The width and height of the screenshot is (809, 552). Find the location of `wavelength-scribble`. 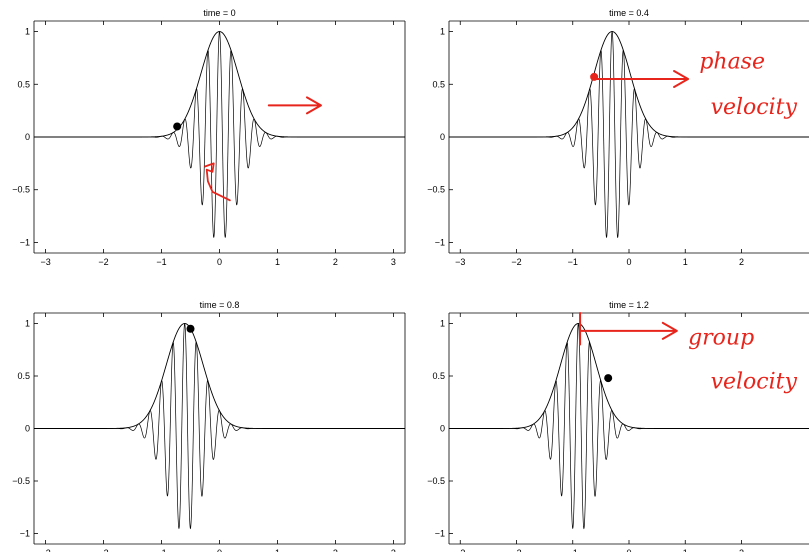

wavelength-scribble is located at coordinates (217, 182).